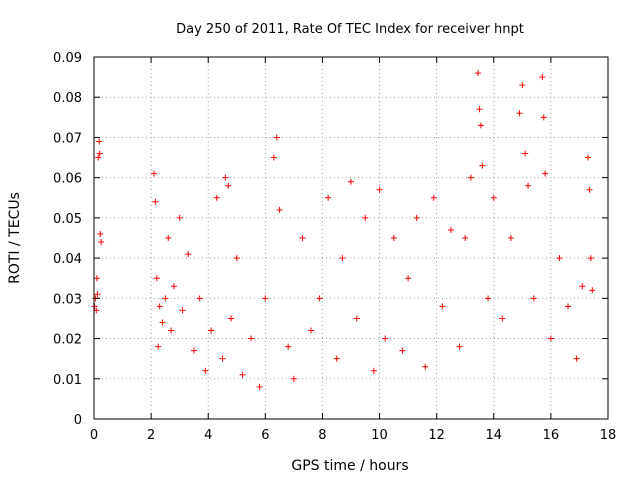  I want to click on x-tick-label: 0, so click(94, 435).